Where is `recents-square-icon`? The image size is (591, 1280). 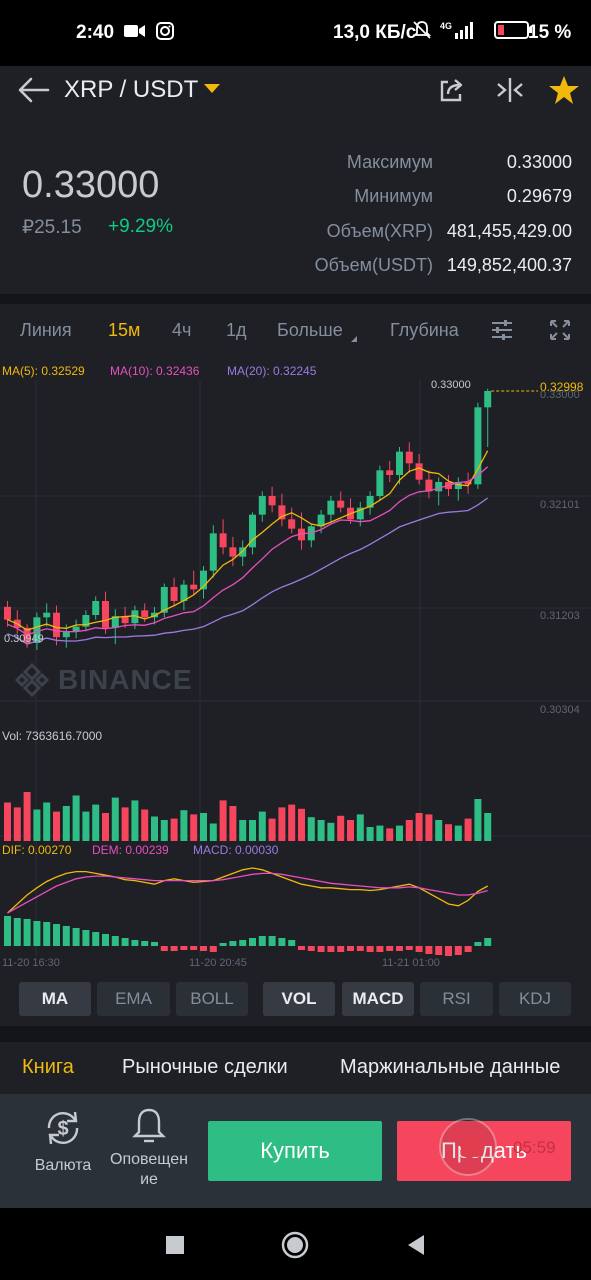 recents-square-icon is located at coordinates (175, 1245).